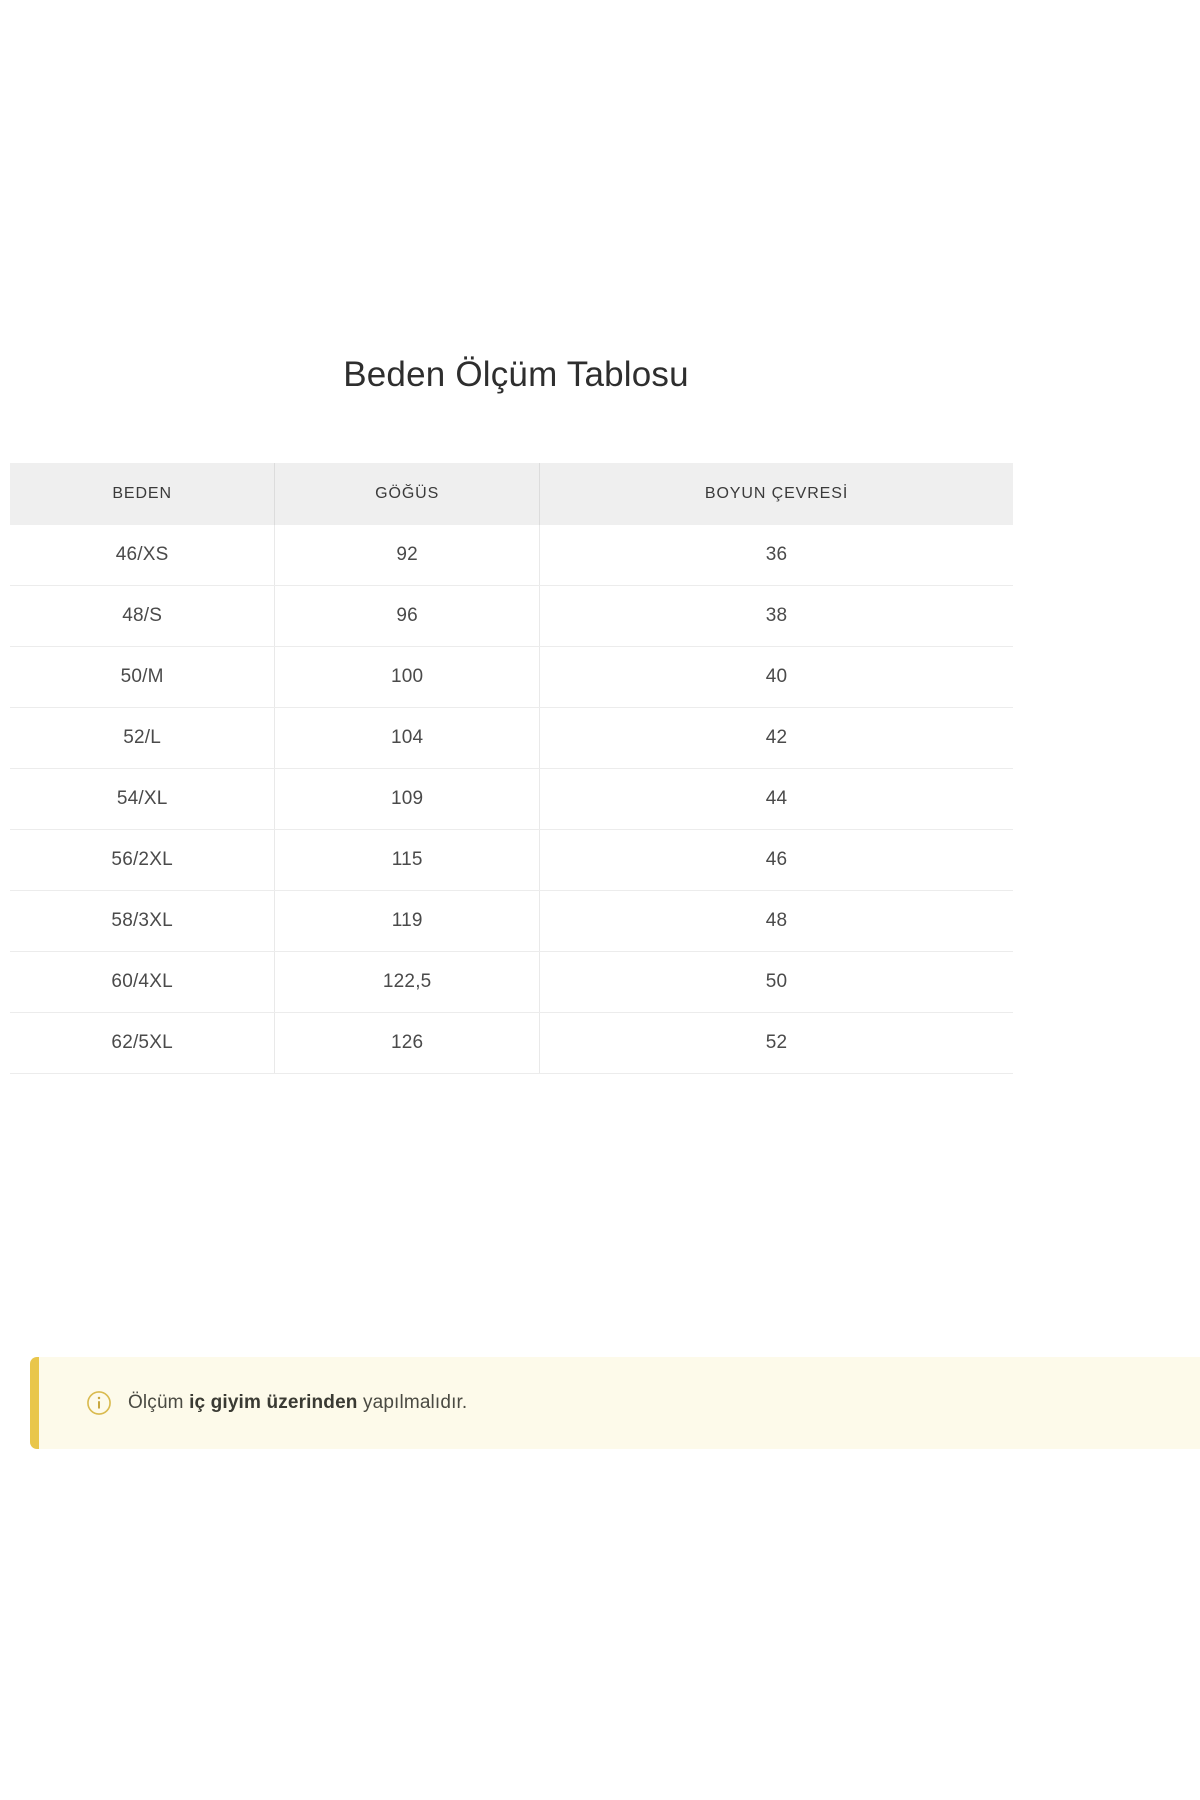 The width and height of the screenshot is (1200, 1800). What do you see at coordinates (143, 799) in the screenshot?
I see `cell-beden: 54/XL` at bounding box center [143, 799].